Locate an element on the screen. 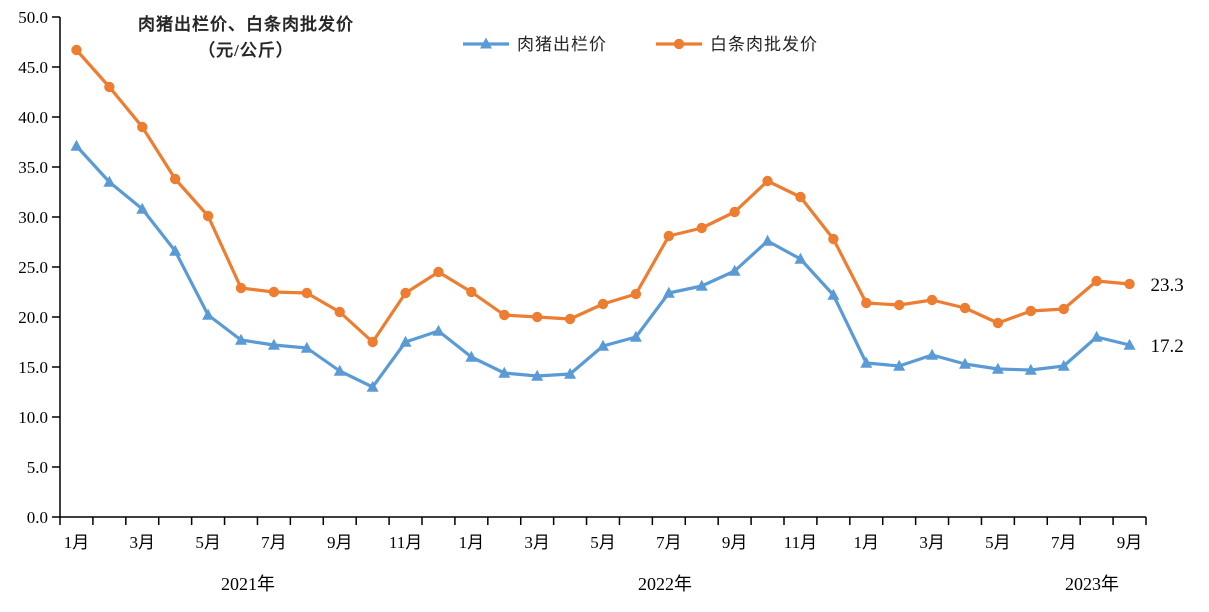 This screenshot has height=612, width=1209. legend-circle-marker-icon is located at coordinates (679, 43).